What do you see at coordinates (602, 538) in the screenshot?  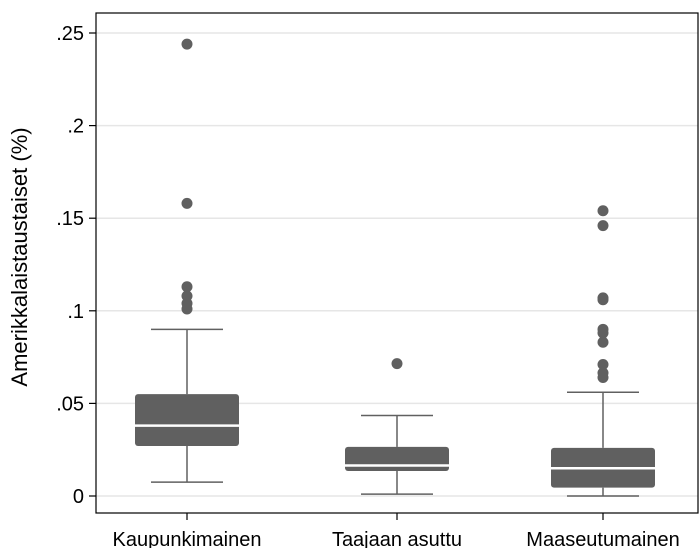 I see `x-tick-label: Maaseutumainen` at bounding box center [602, 538].